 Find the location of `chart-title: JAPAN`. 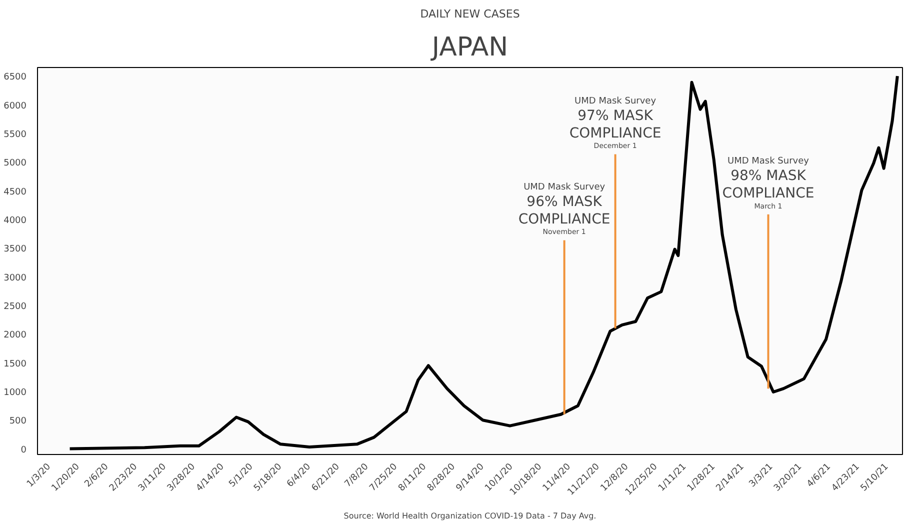

chart-title: JAPAN is located at coordinates (469, 47).